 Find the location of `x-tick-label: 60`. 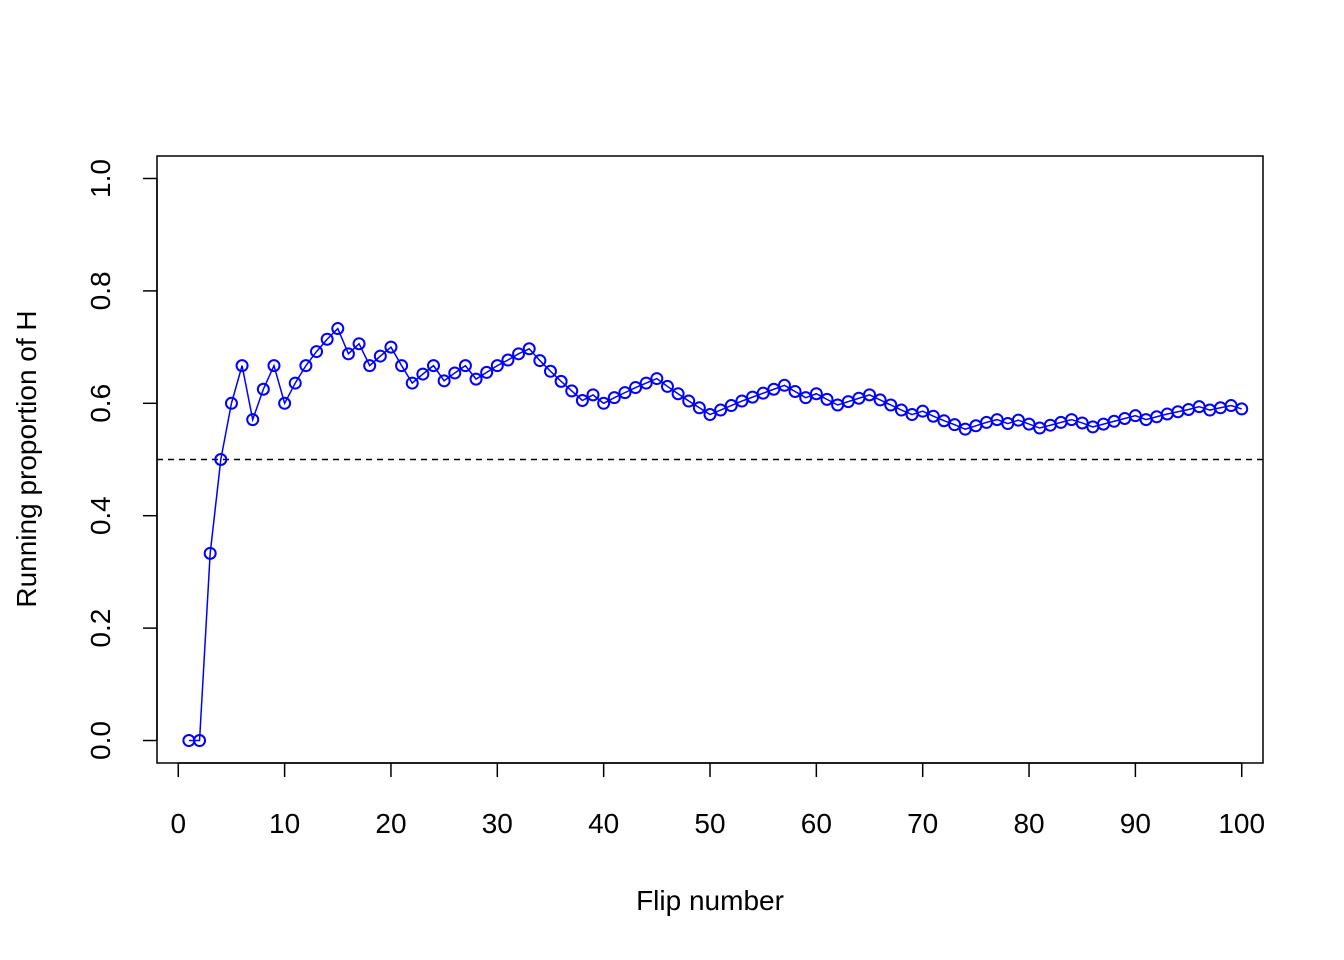

x-tick-label: 60 is located at coordinates (816, 823).